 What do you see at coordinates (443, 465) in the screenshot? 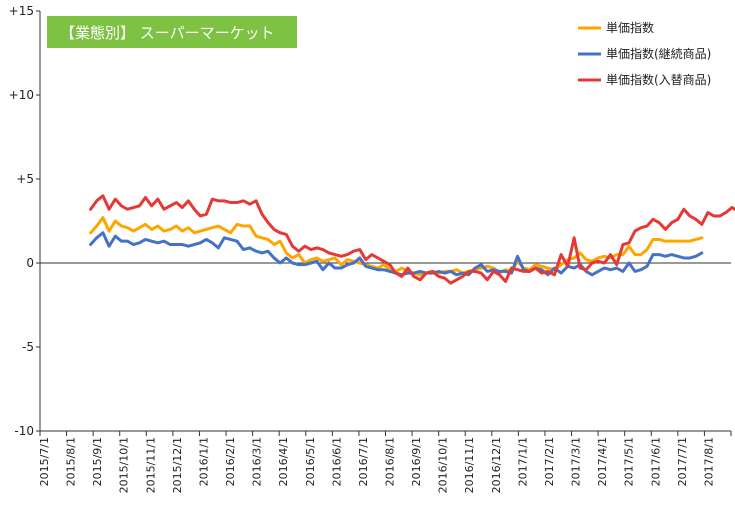
I see `x-tick-label: 2016/10/1` at bounding box center [443, 465].